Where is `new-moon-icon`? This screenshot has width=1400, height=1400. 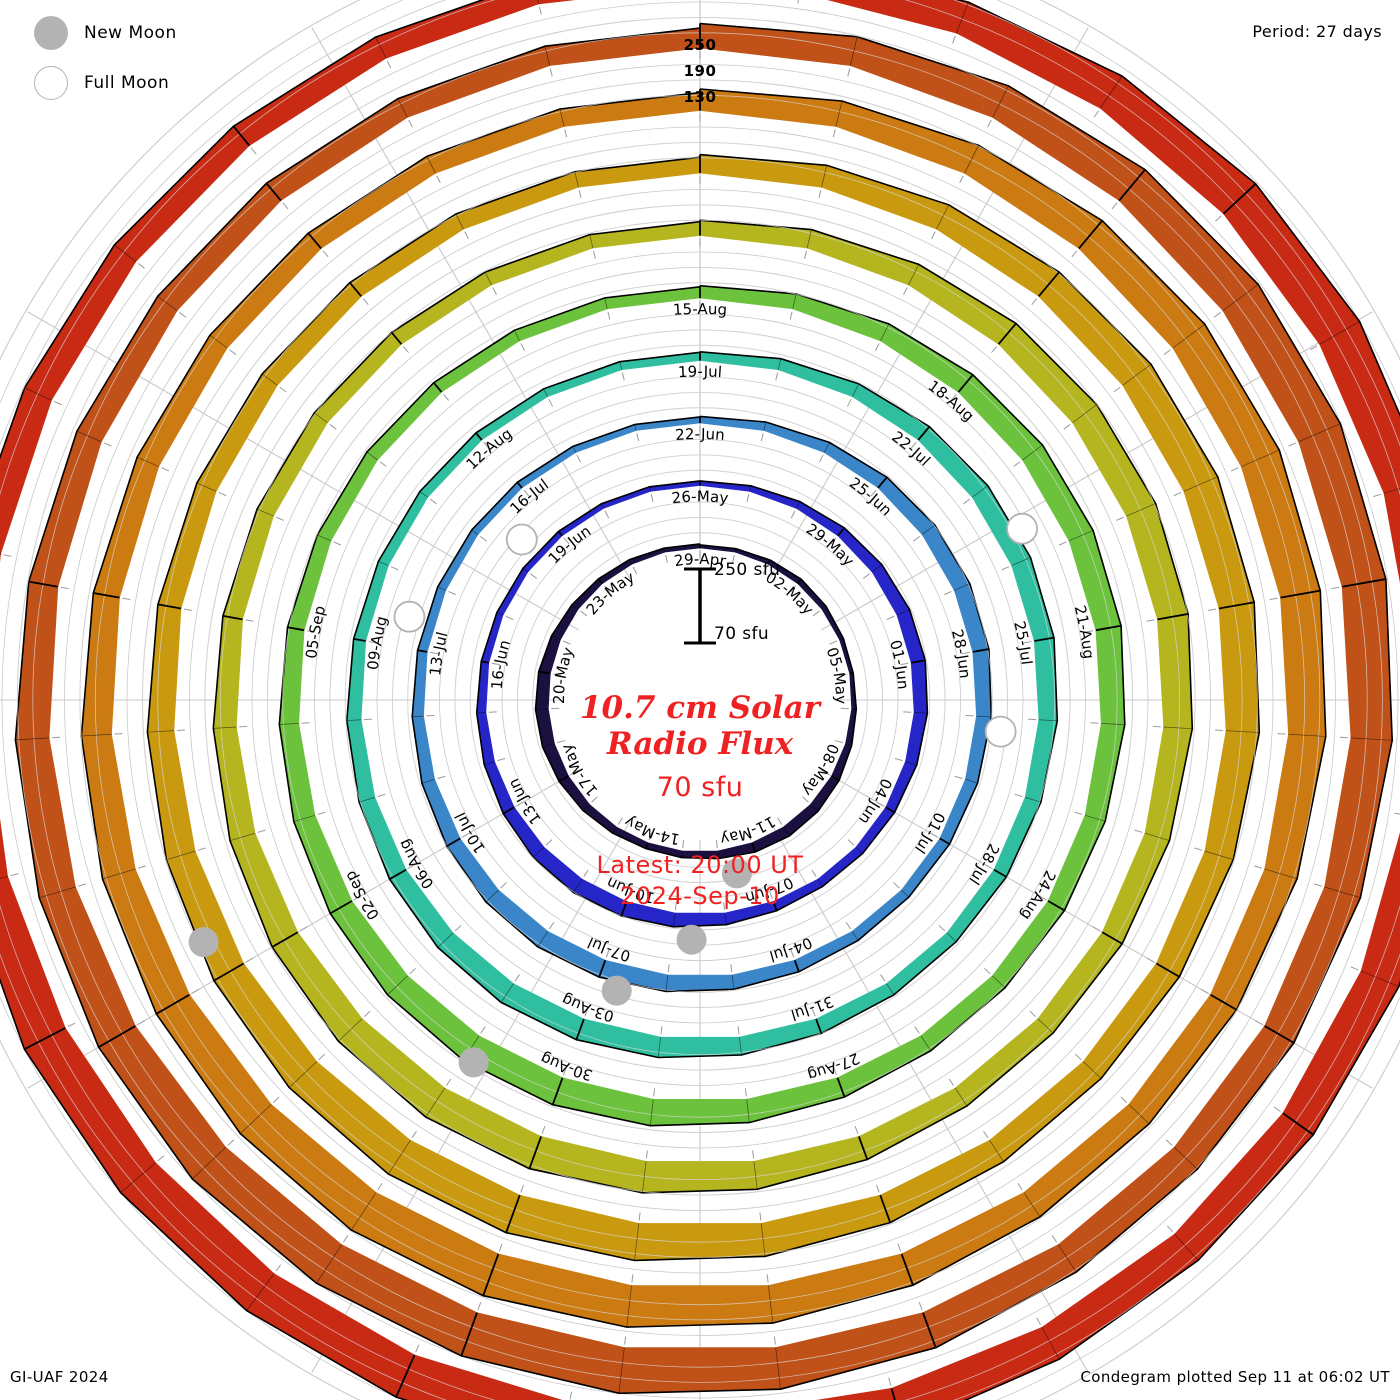
new-moon-icon is located at coordinates (51, 33).